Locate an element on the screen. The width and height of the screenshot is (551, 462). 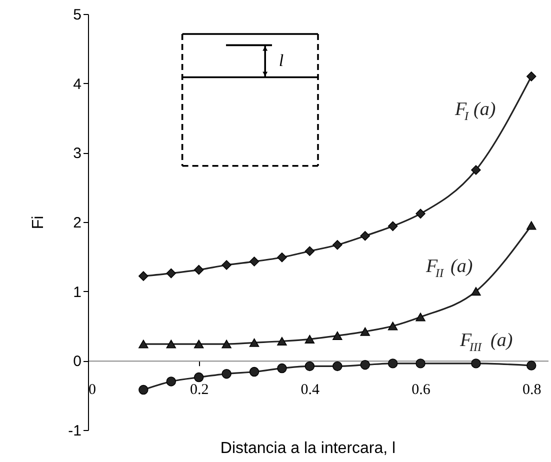
y-tick-label: 3 is located at coordinates (77, 153).